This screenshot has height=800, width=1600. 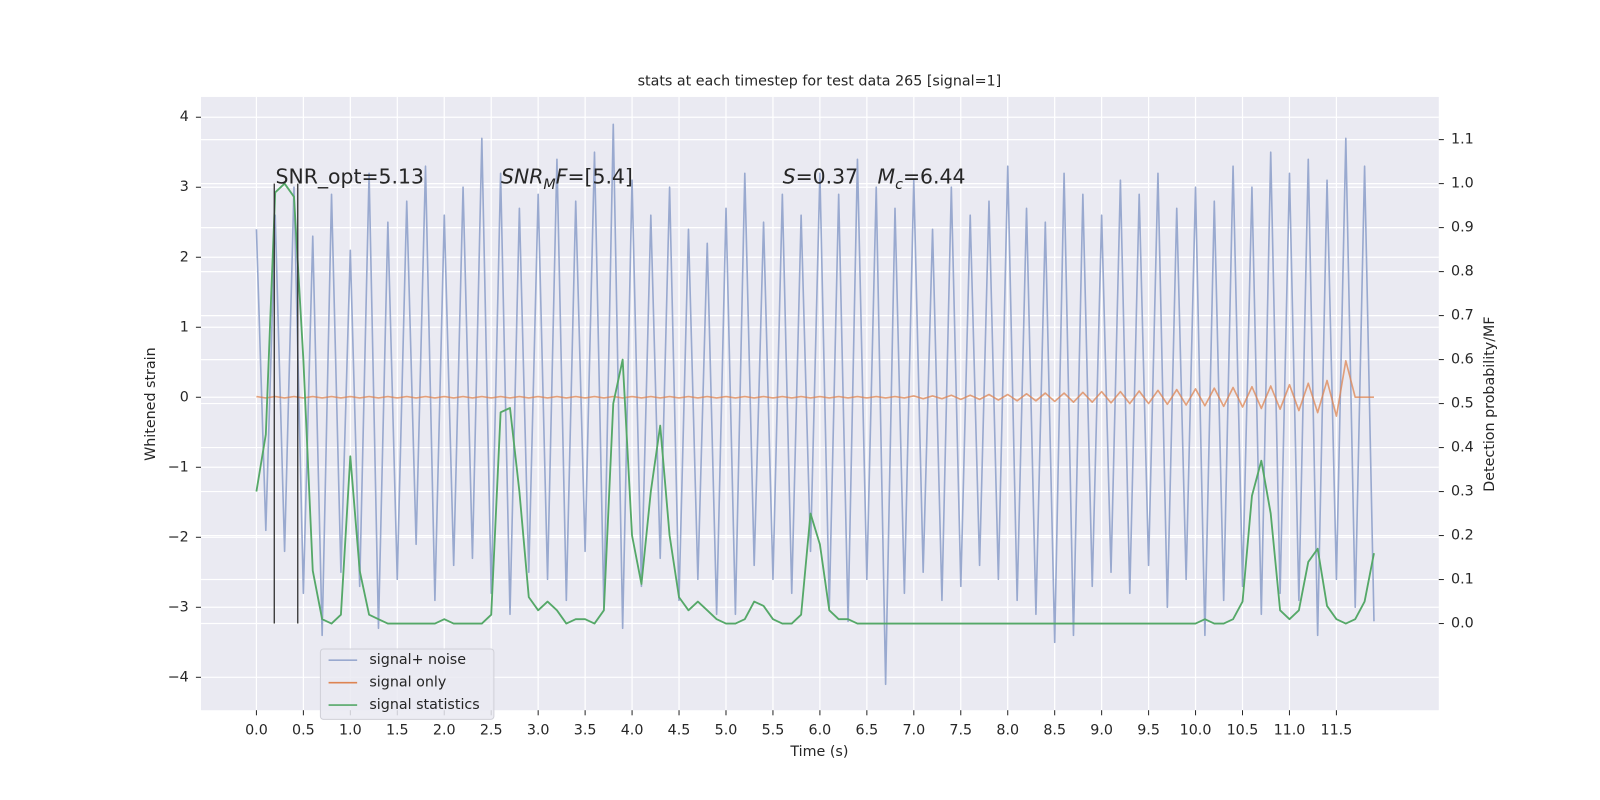 What do you see at coordinates (350, 731) in the screenshot?
I see `x-tick-label: 1.0` at bounding box center [350, 731].